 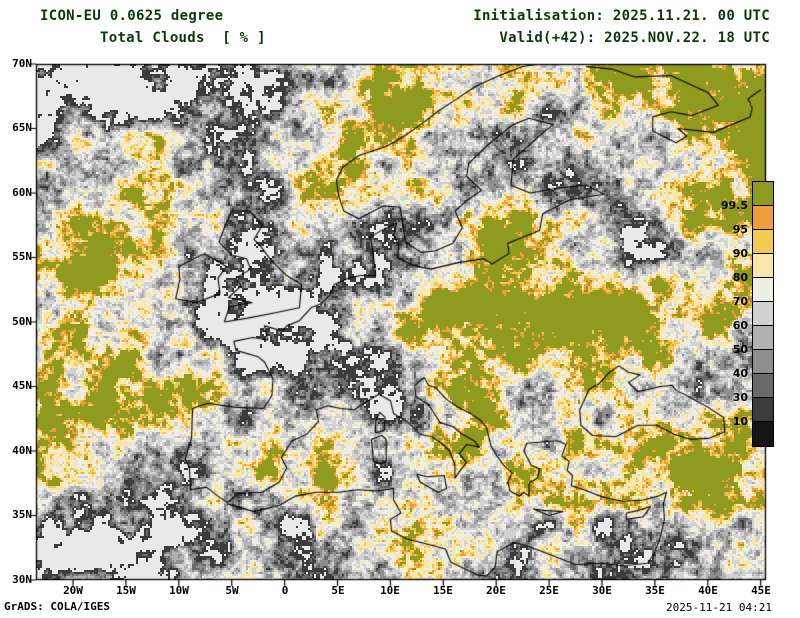 What do you see at coordinates (740, 349) in the screenshot?
I see `colorbar-label: 50` at bounding box center [740, 349].